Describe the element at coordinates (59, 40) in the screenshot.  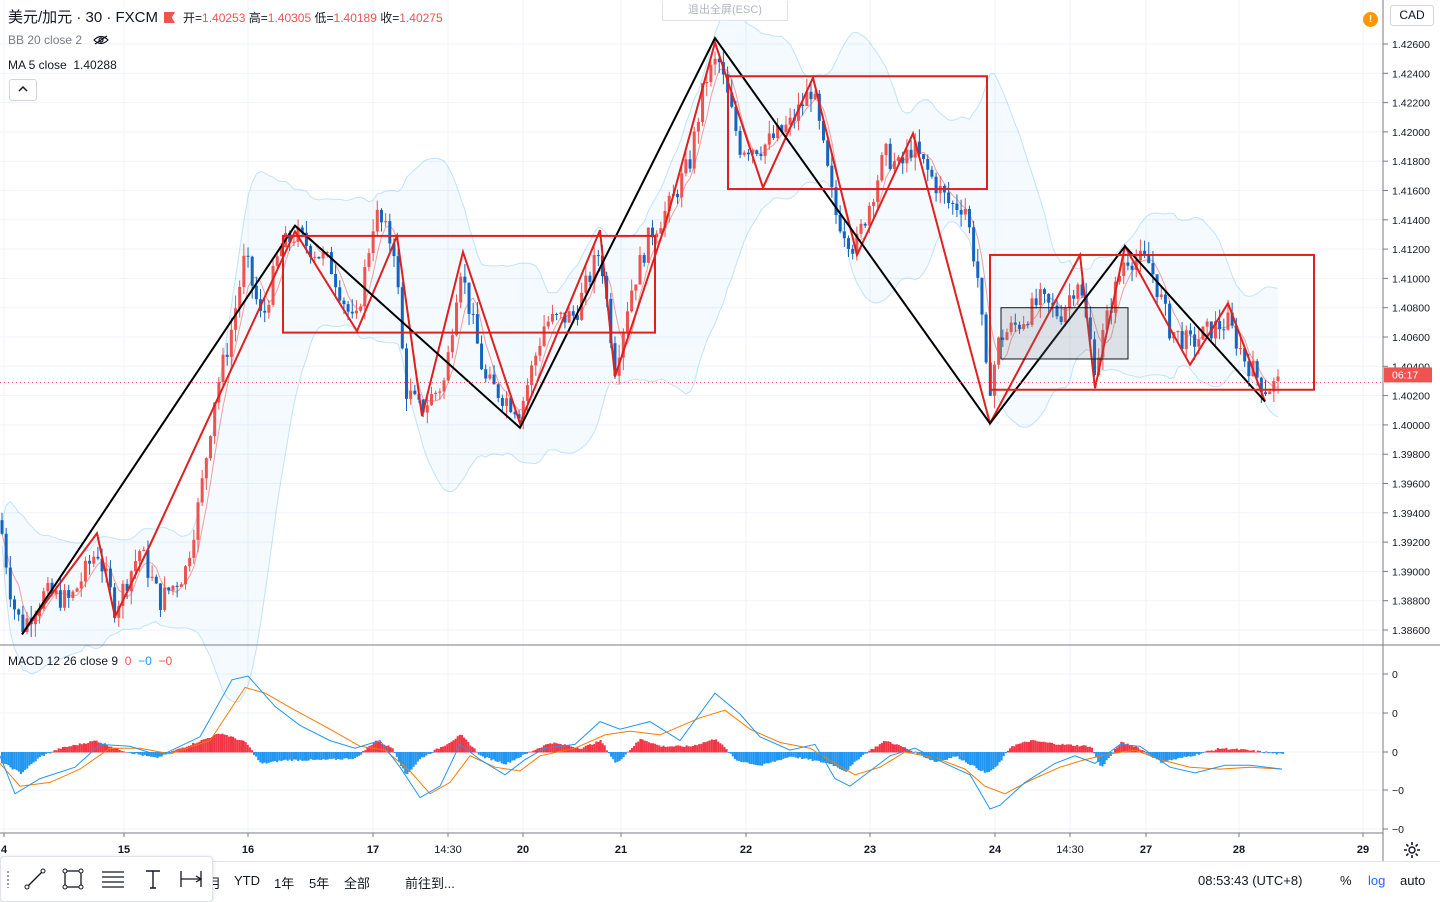
I see `bb-indicator-legend: BB 20 close 2` at that location.